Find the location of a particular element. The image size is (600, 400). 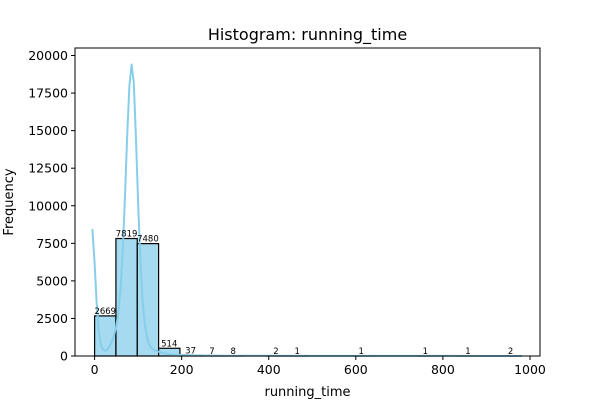

x-tick-label: 0 is located at coordinates (95, 369).